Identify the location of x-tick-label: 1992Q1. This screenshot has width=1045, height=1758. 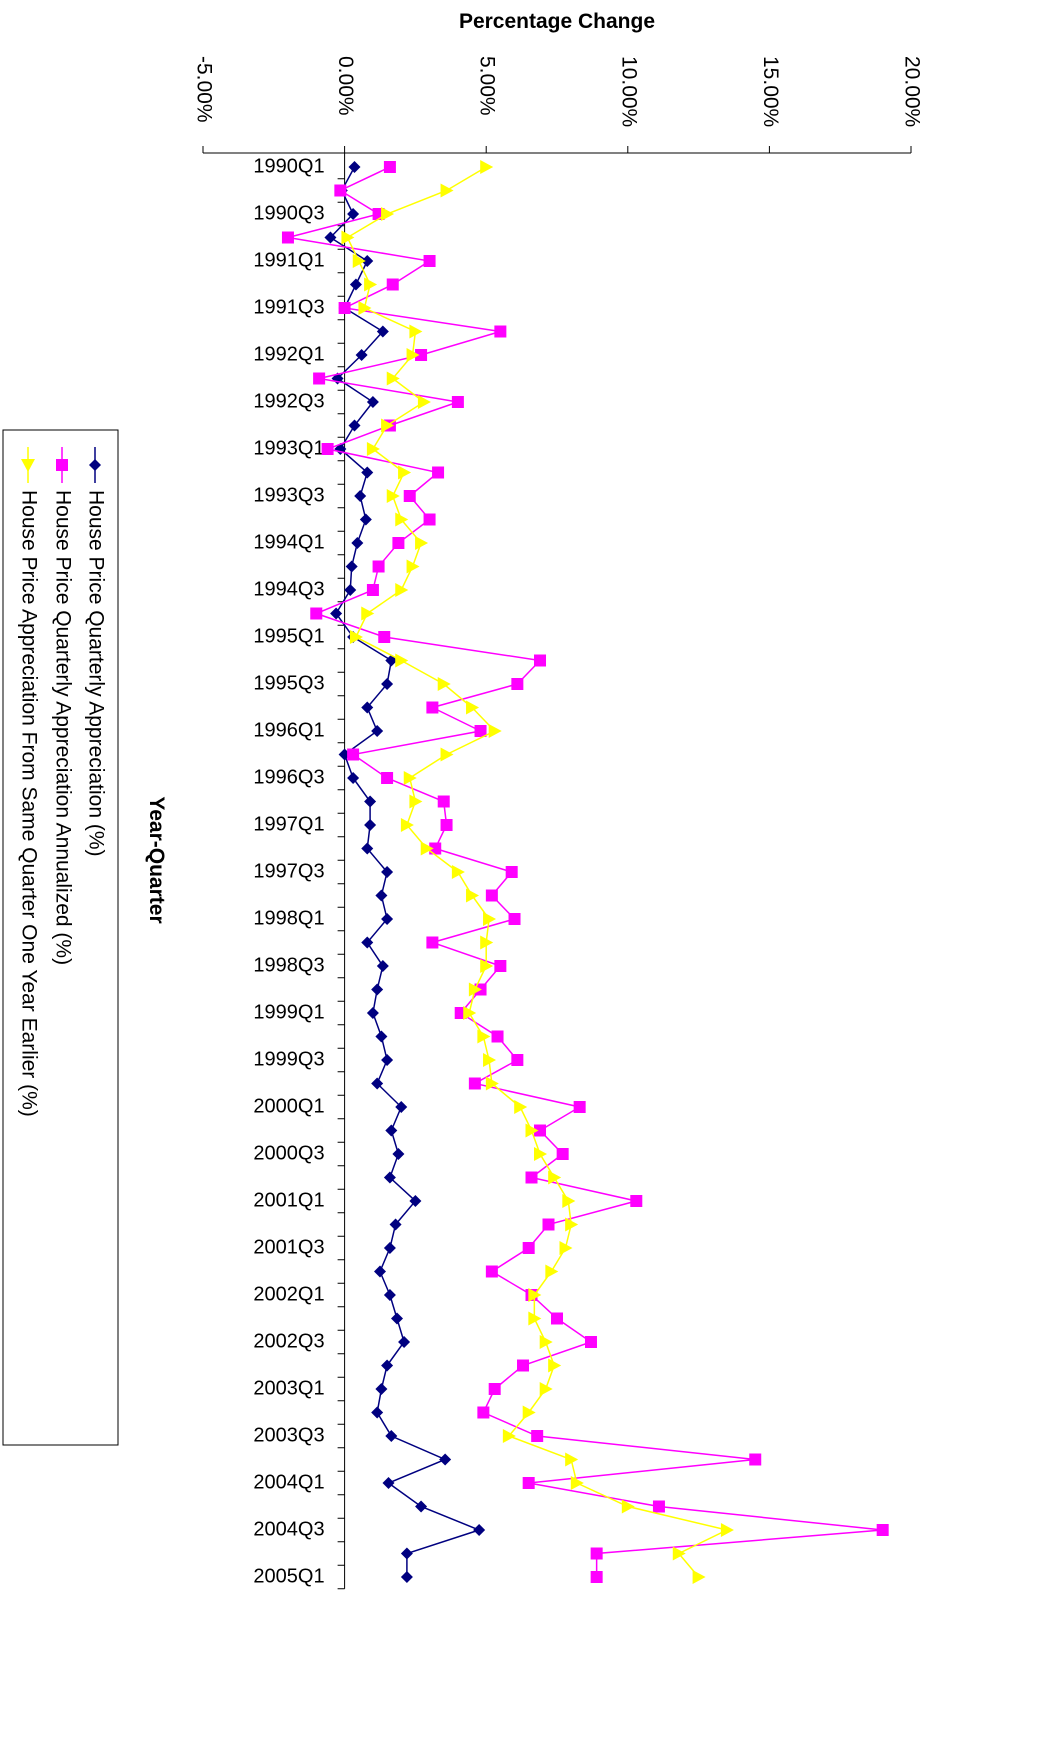
(288, 354).